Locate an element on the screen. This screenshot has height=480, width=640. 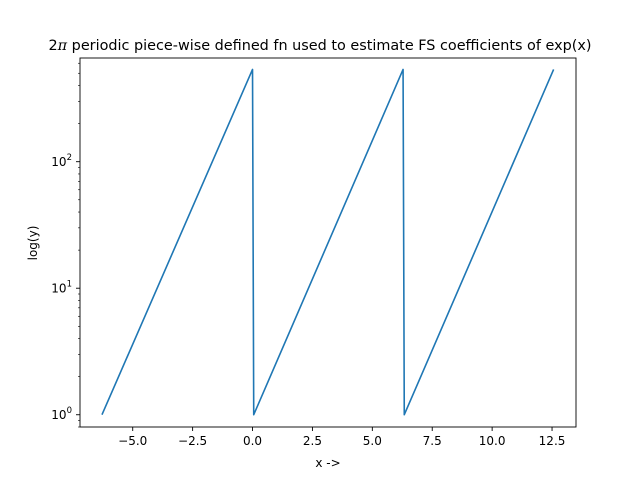
x-tick-label: 2.5 is located at coordinates (312, 441).